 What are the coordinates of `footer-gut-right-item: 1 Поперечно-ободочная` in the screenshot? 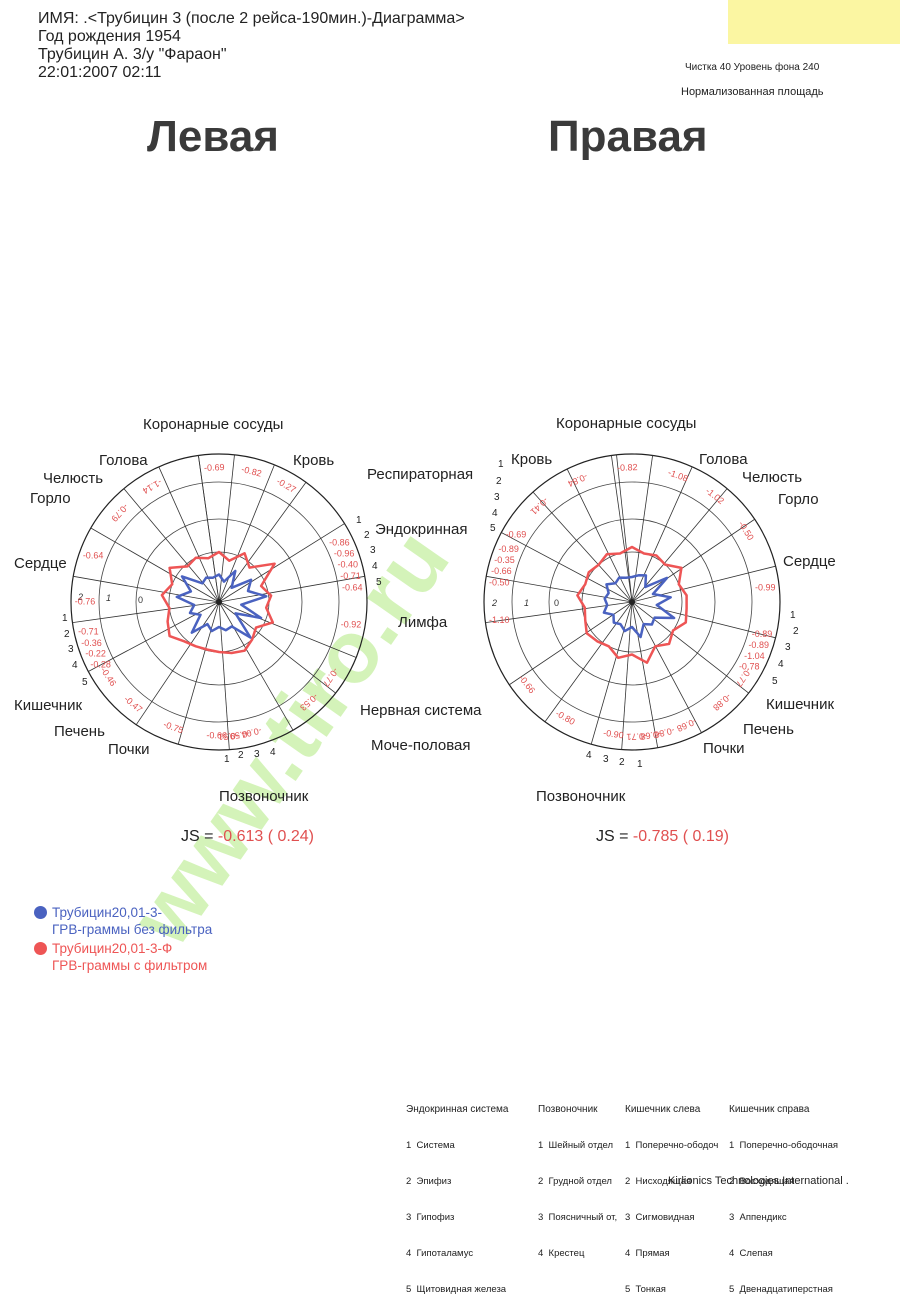 It's located at (784, 1145).